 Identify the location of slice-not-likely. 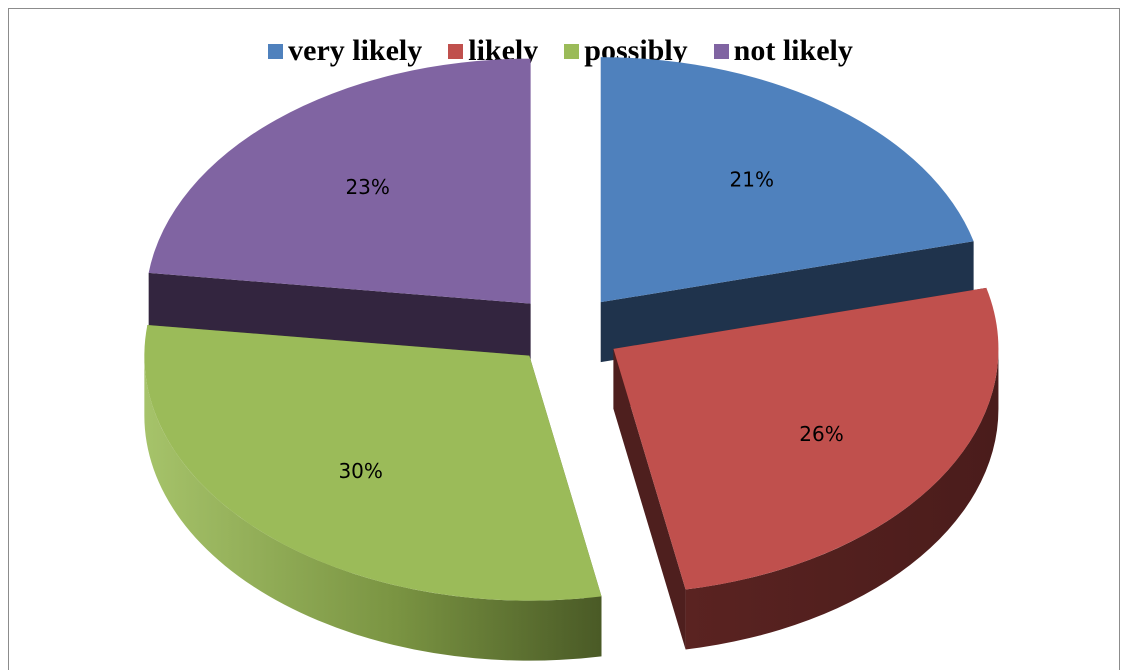
(340, 181).